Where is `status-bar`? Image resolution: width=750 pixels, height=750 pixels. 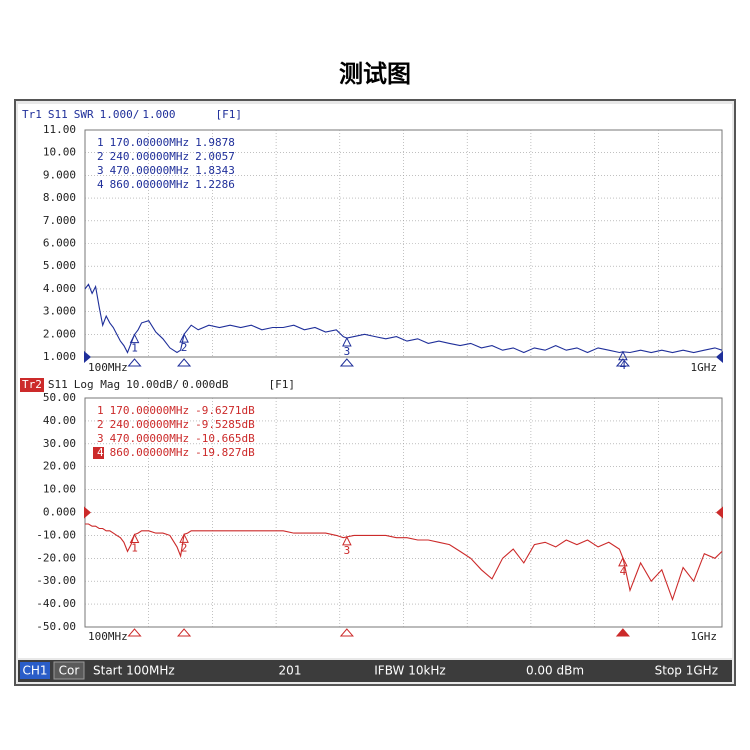
status-bar is located at coordinates (375, 671).